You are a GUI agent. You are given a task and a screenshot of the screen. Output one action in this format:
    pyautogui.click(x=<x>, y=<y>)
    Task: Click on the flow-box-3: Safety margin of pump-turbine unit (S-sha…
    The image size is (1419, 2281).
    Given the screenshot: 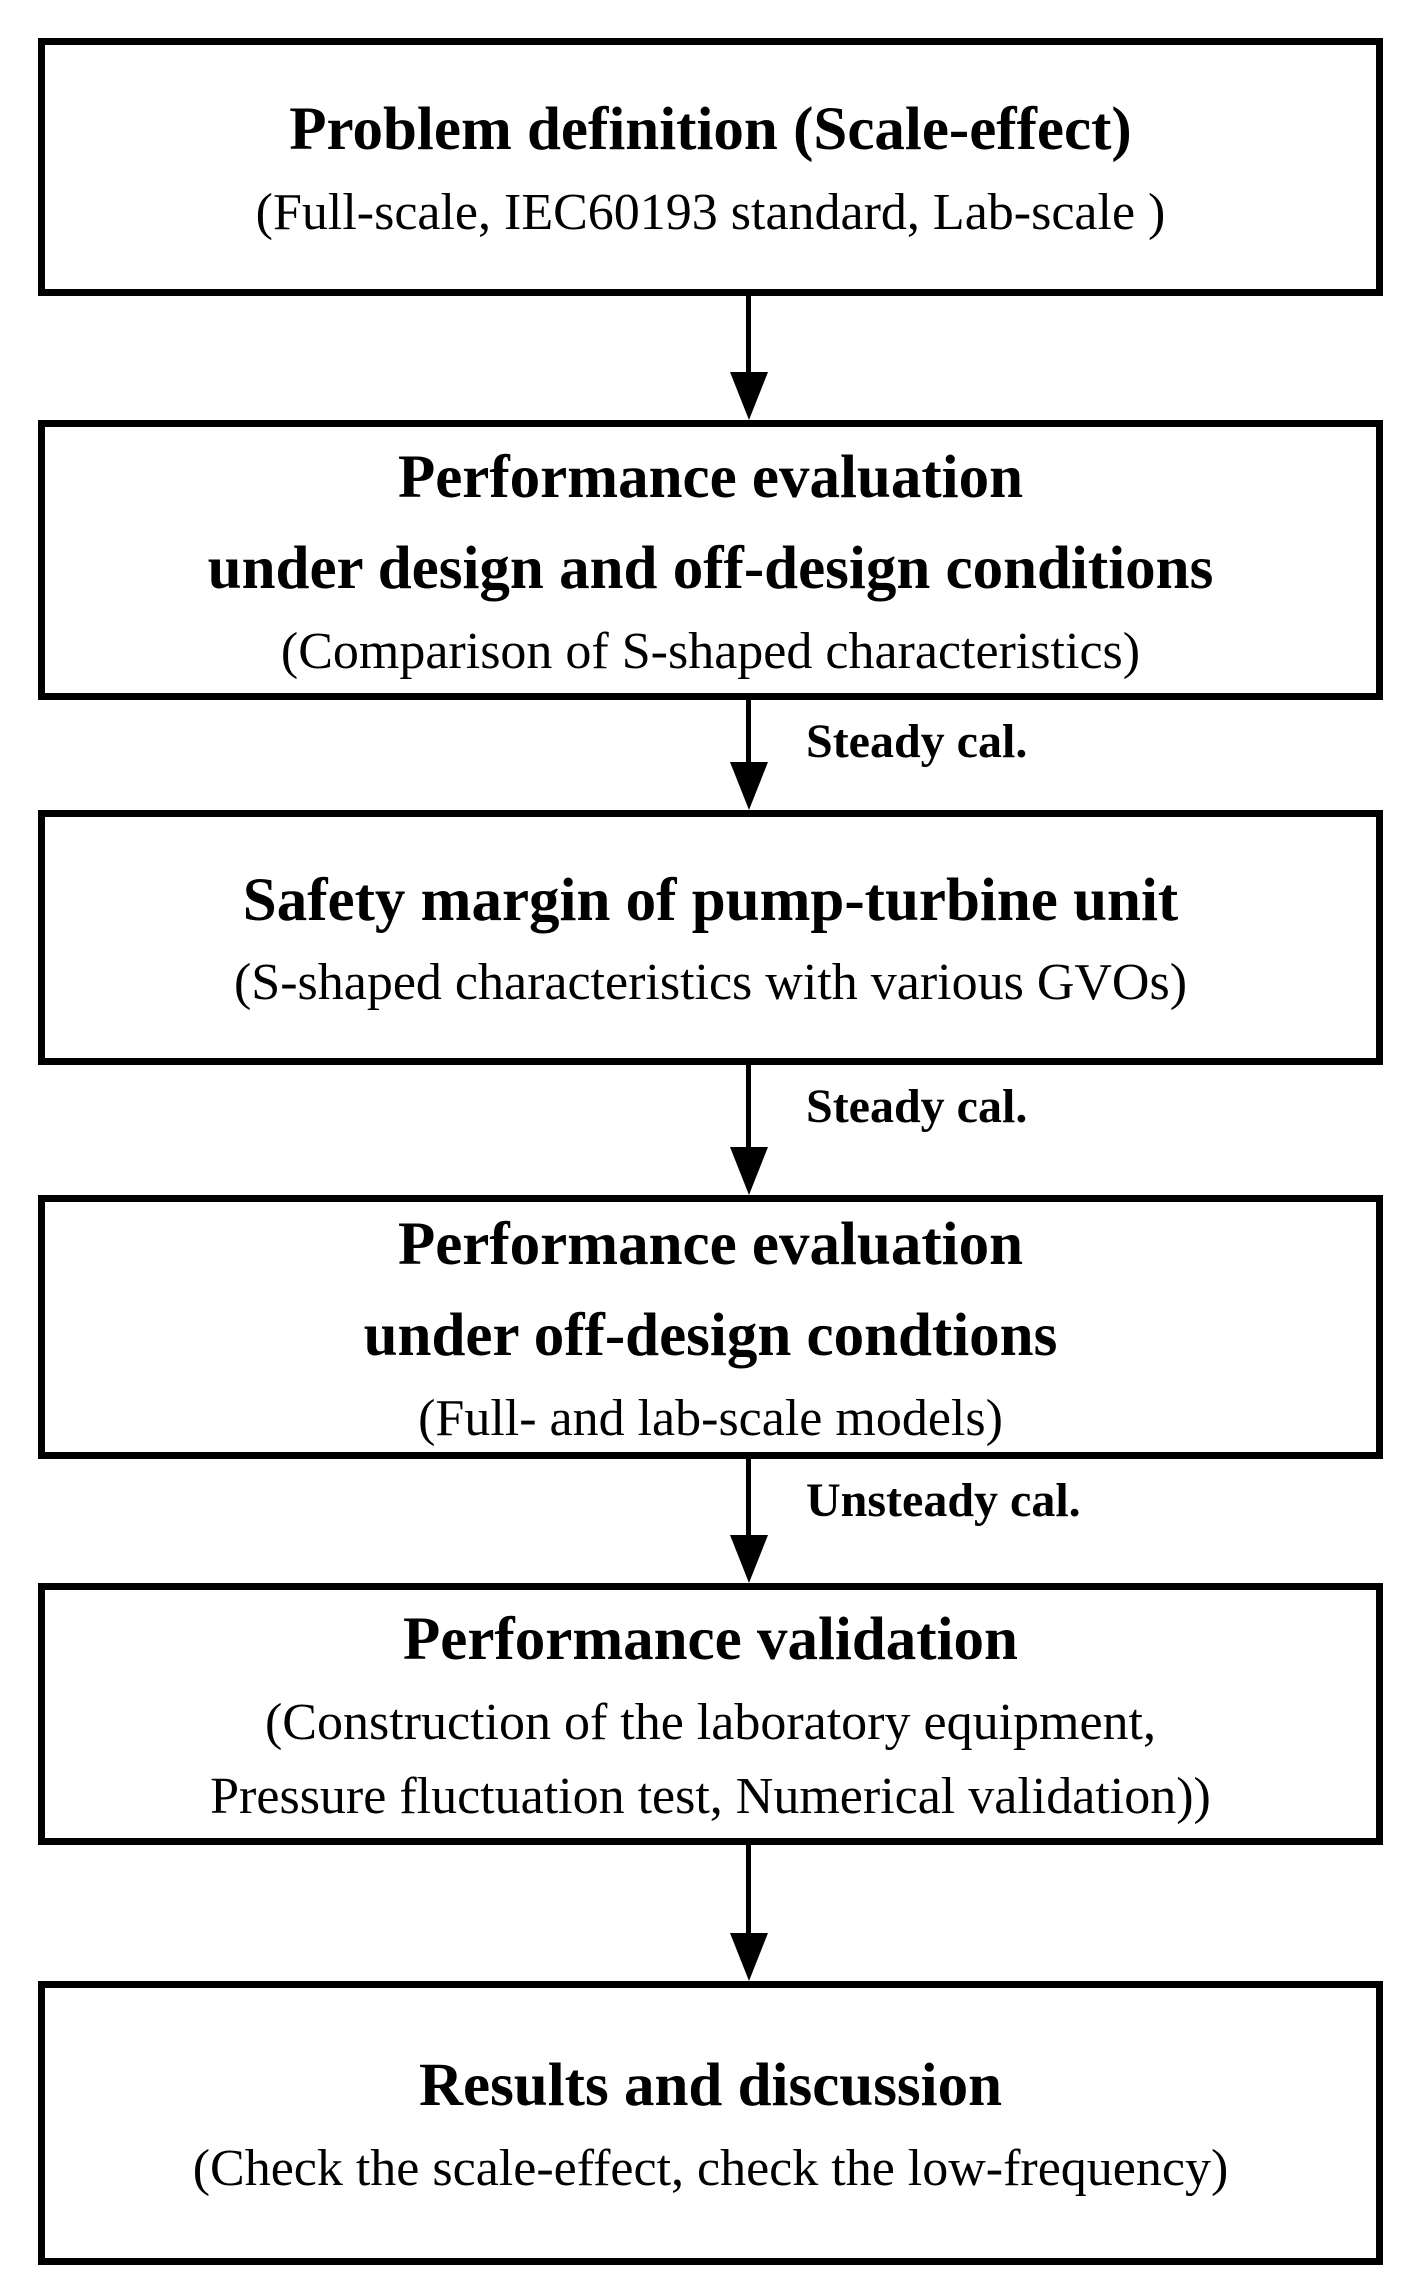 What is the action you would take?
    pyautogui.click(x=710, y=937)
    